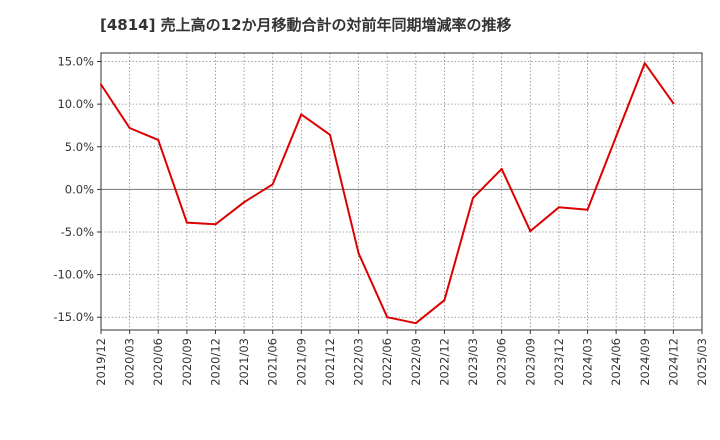 The width and height of the screenshot is (720, 440). Describe the element at coordinates (73, 317) in the screenshot. I see `y-tick-label: -15.0%` at that location.